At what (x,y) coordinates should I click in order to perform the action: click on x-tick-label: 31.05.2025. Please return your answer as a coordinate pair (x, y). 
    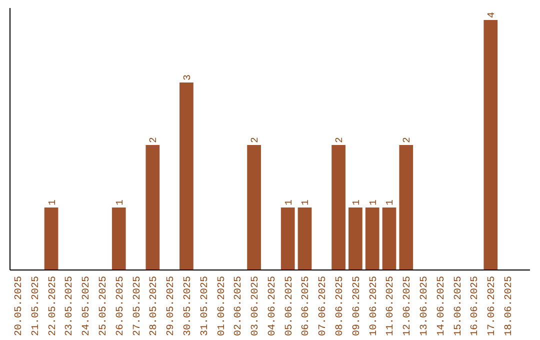
    Looking at the image, I should click on (205, 306).